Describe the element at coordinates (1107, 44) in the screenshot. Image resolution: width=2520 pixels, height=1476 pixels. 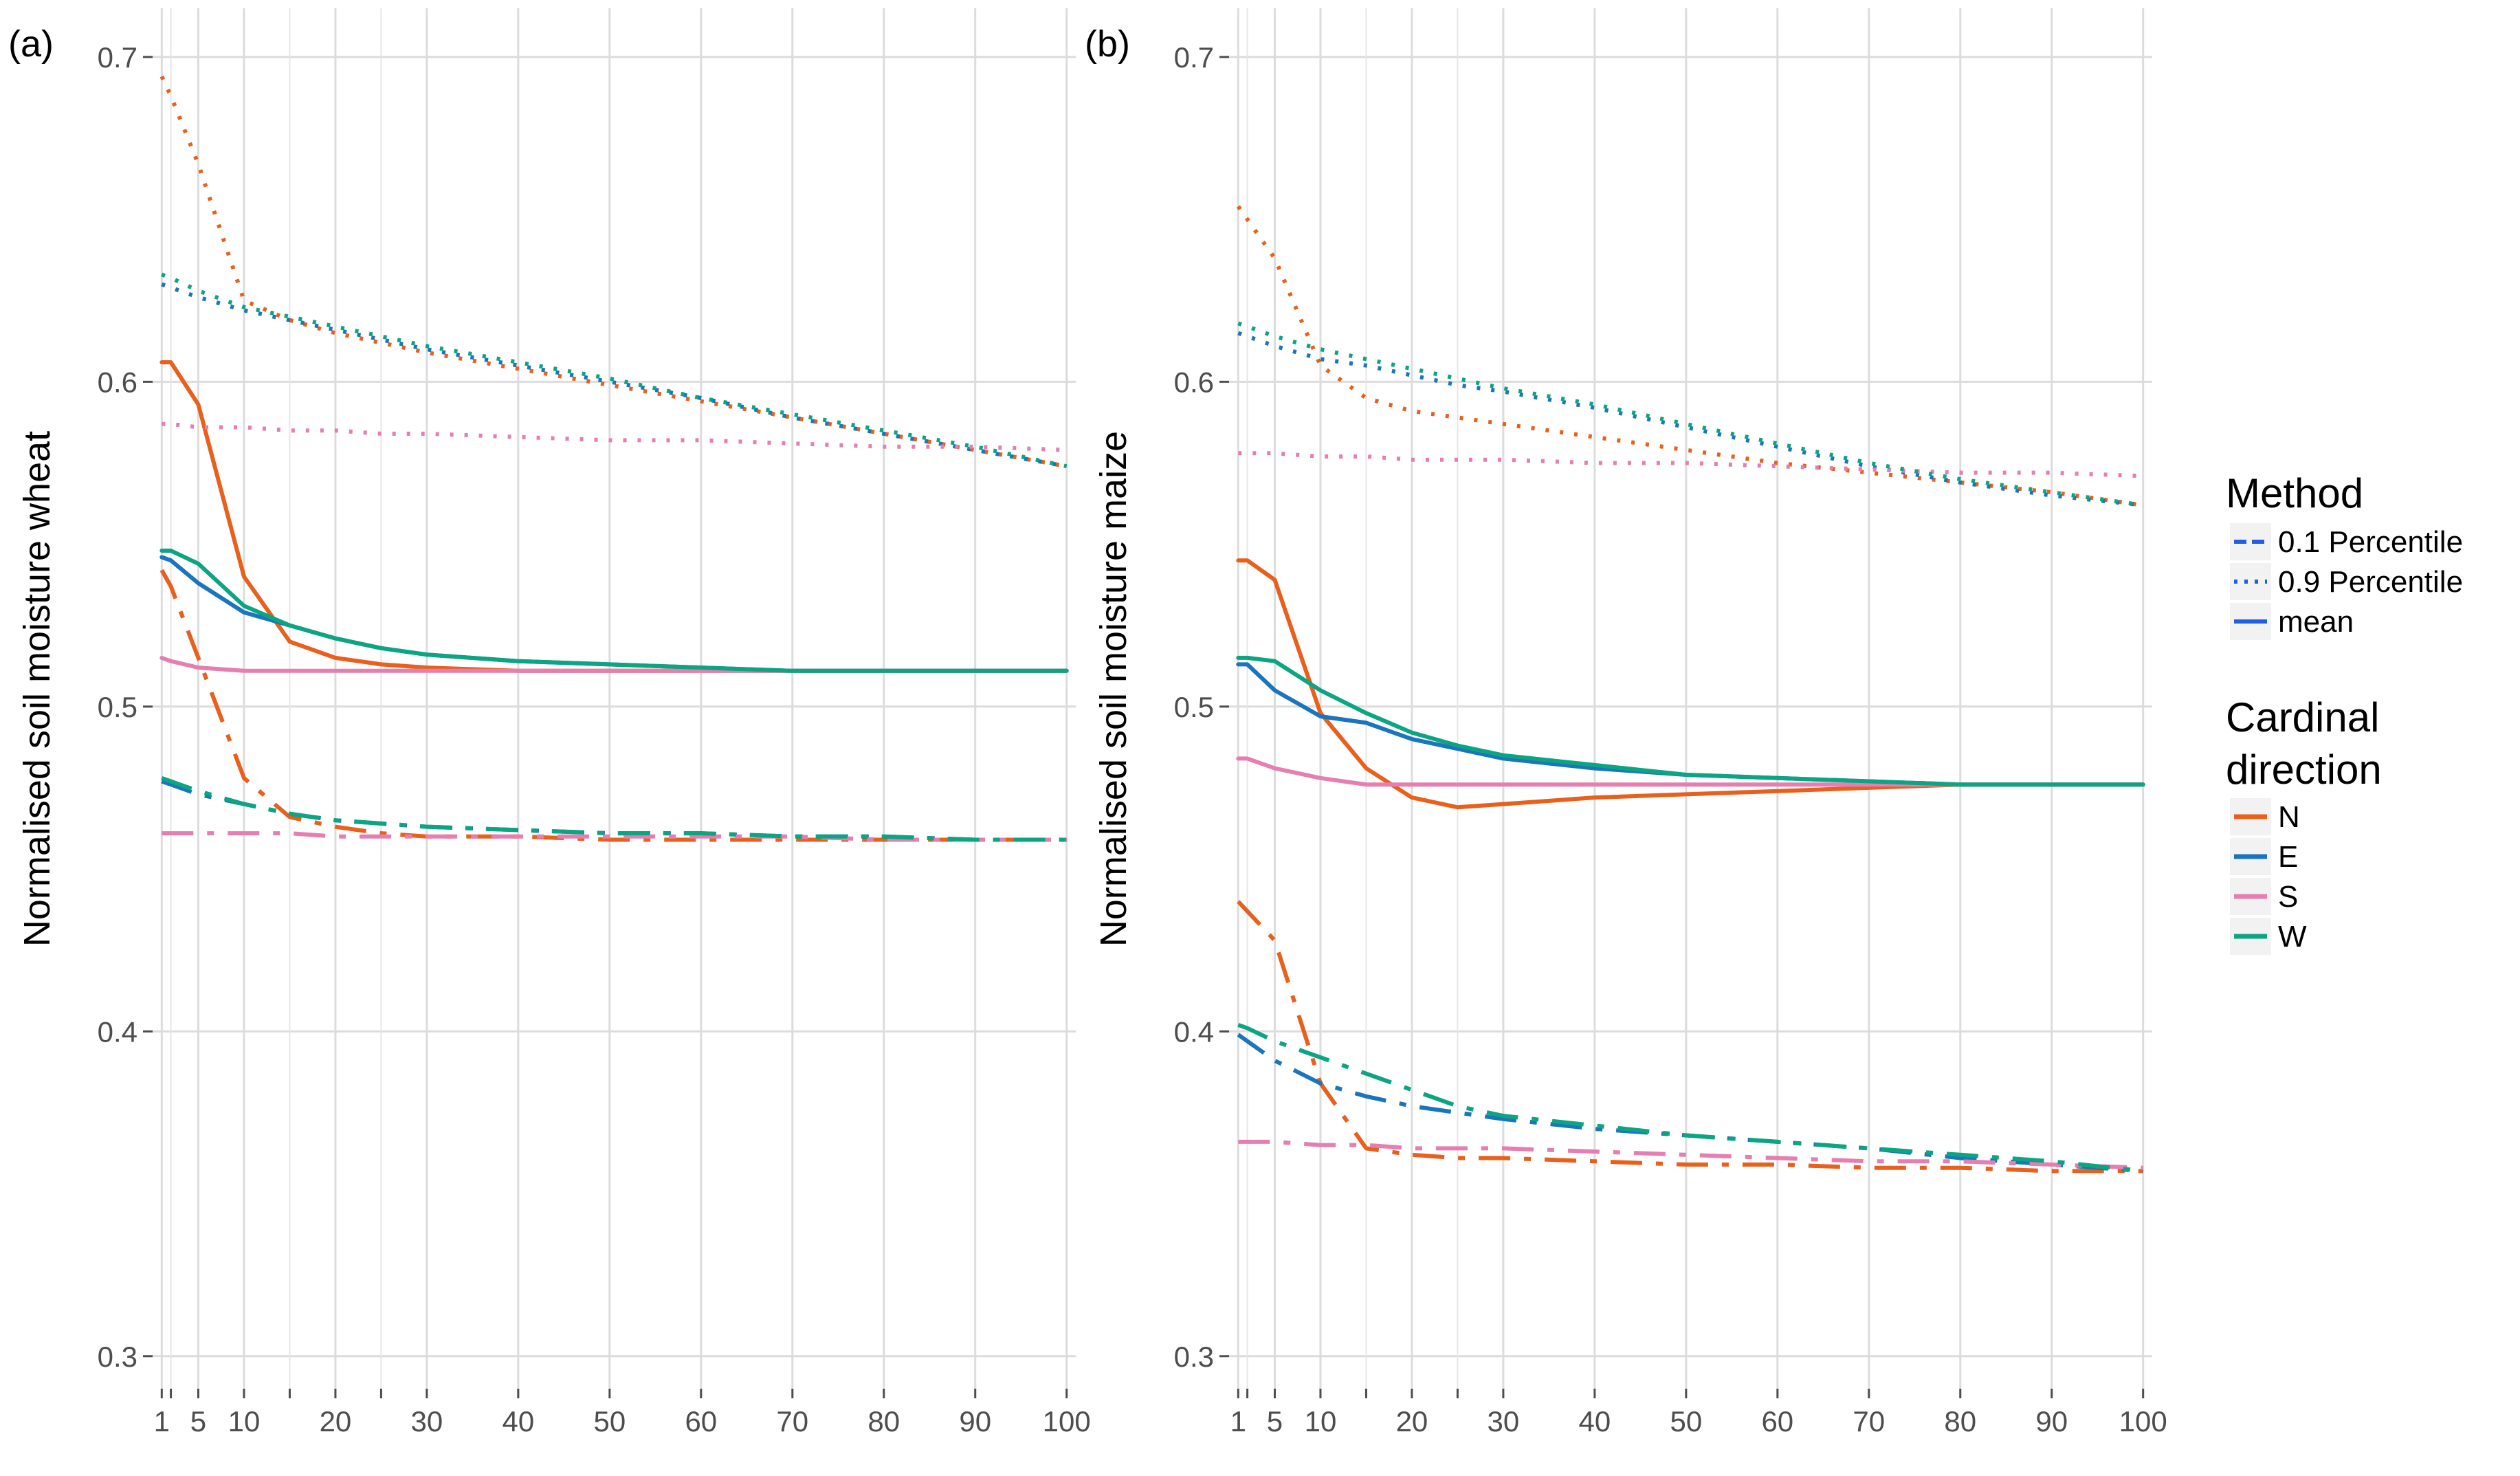
I see `panel-b-label: (b)` at that location.